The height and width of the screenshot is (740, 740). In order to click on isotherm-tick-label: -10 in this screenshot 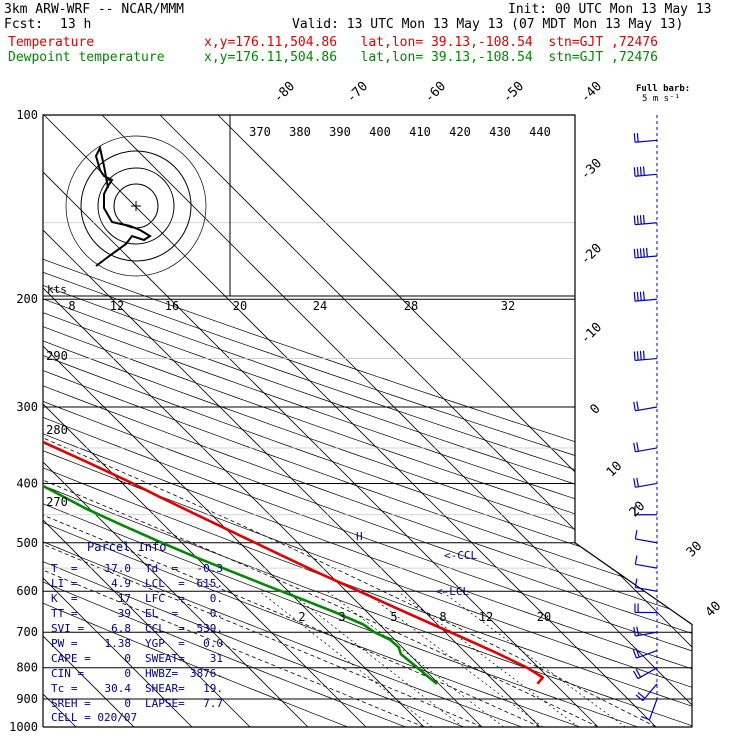, I will do `click(591, 333)`.